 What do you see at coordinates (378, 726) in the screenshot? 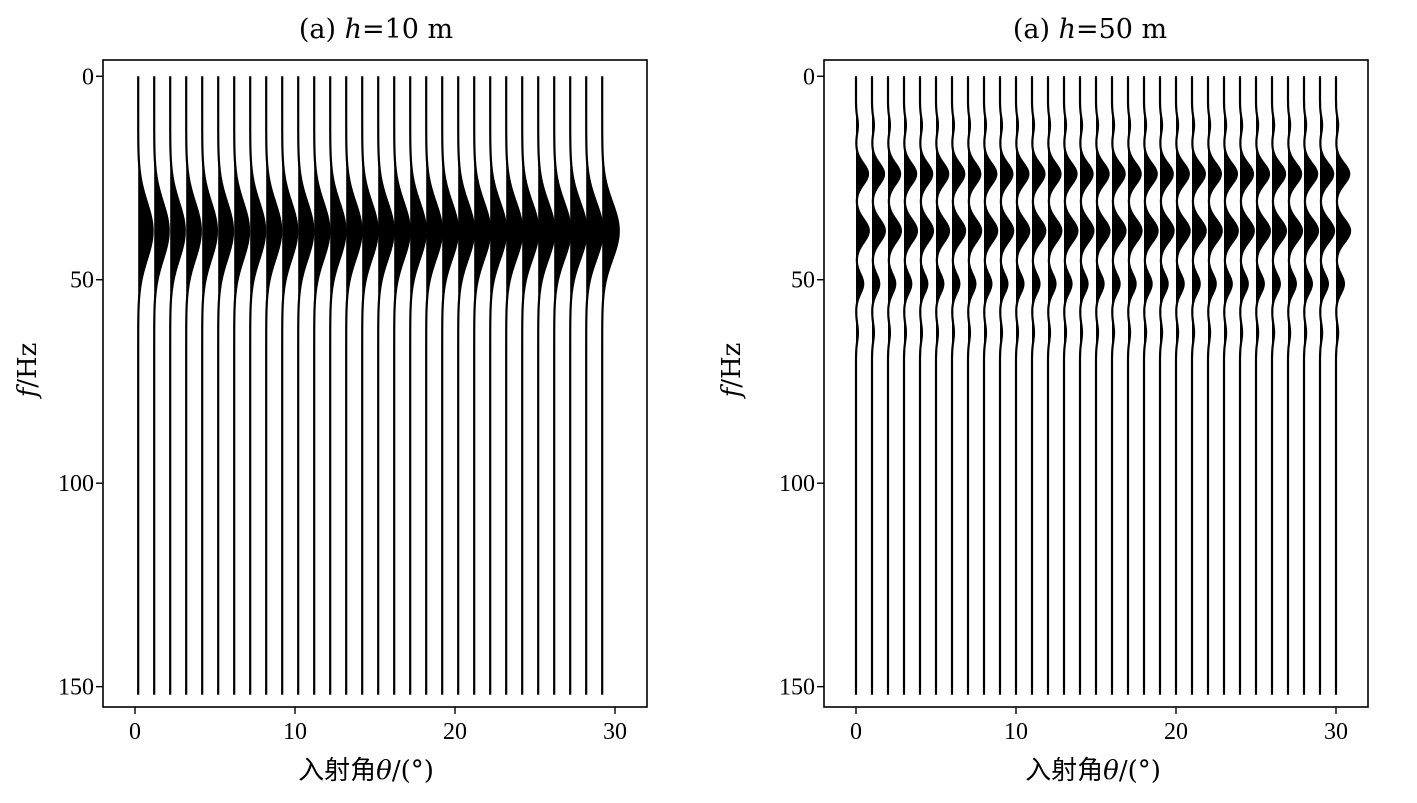
I see `x-axis-ticks: 0 10 20 30` at bounding box center [378, 726].